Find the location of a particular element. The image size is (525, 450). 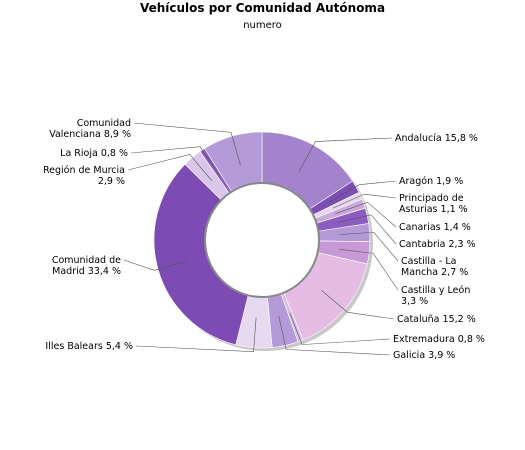

slice-label: Aragón 1,9 % is located at coordinates (431, 181).